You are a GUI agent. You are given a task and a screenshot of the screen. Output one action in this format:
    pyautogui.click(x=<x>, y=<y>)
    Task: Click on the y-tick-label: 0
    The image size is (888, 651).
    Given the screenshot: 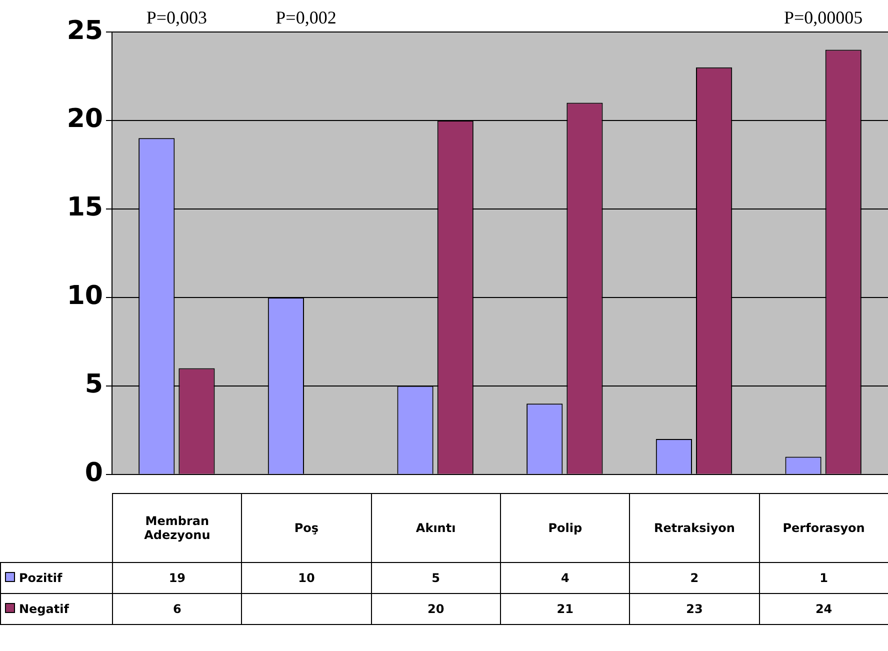 What is the action you would take?
    pyautogui.click(x=93, y=473)
    